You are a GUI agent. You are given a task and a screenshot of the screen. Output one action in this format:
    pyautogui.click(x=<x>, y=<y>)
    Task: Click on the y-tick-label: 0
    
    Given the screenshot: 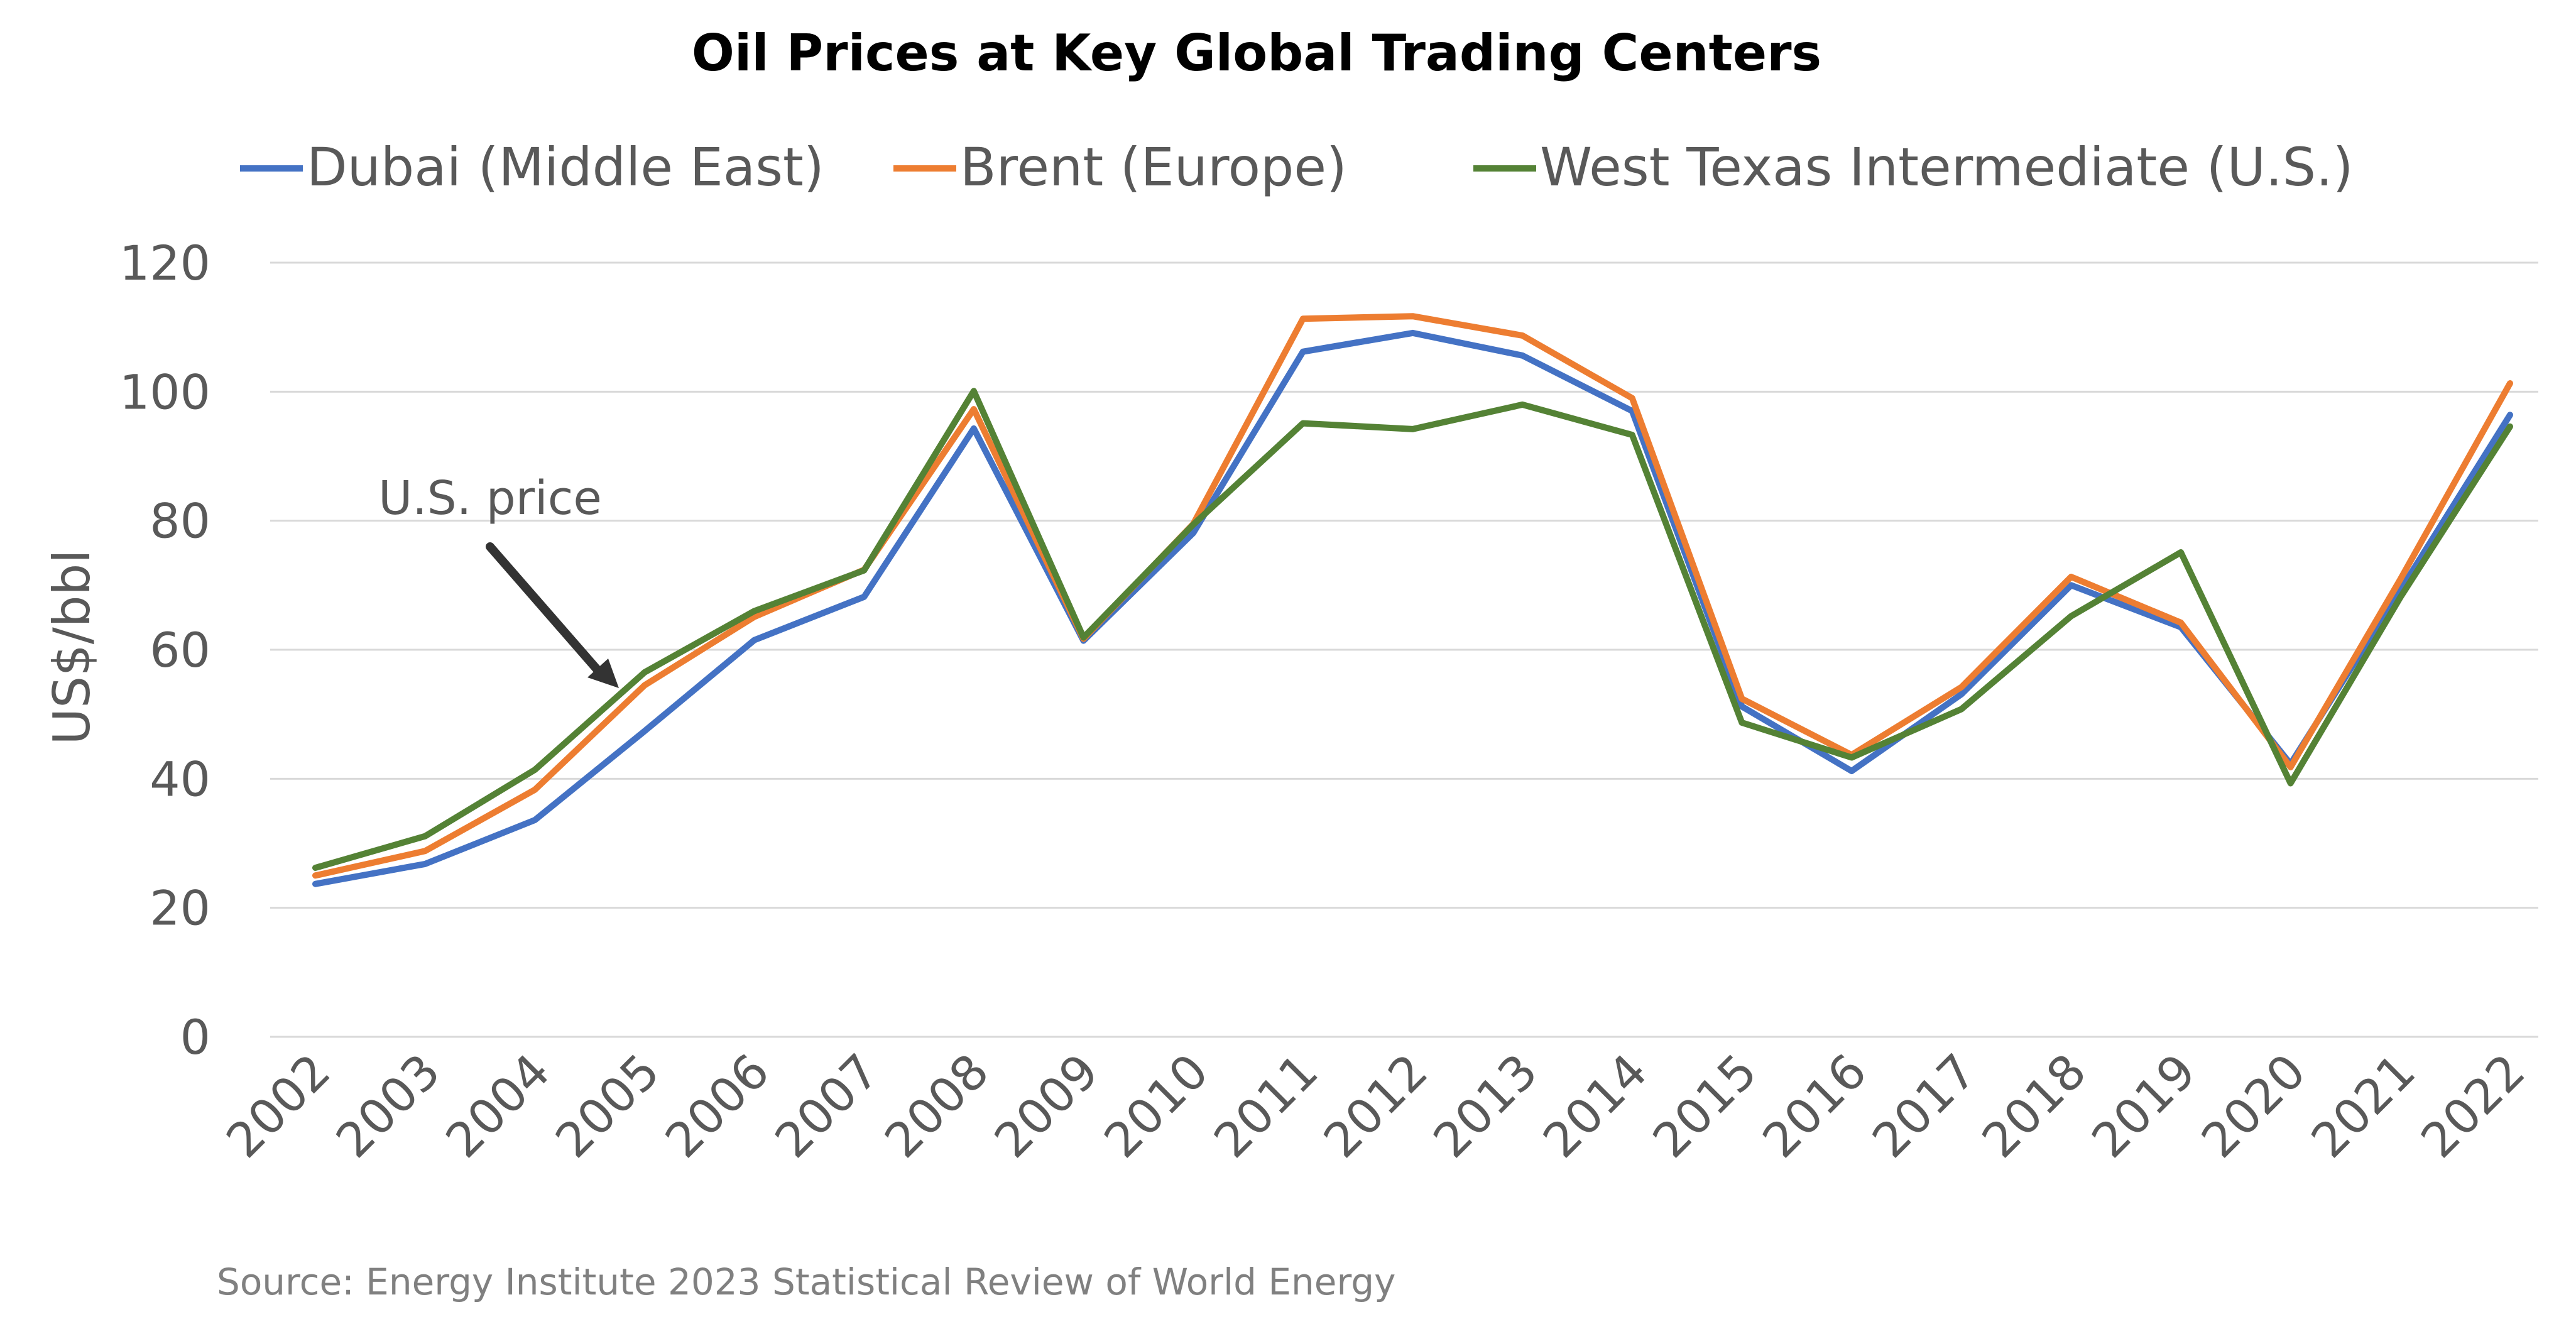 What is the action you would take?
    pyautogui.click(x=195, y=1037)
    